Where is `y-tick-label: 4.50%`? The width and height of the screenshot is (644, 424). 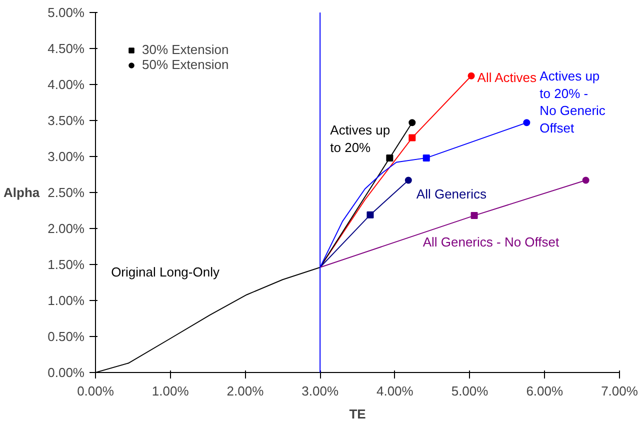 y-tick-label: 4.50% is located at coordinates (66, 48).